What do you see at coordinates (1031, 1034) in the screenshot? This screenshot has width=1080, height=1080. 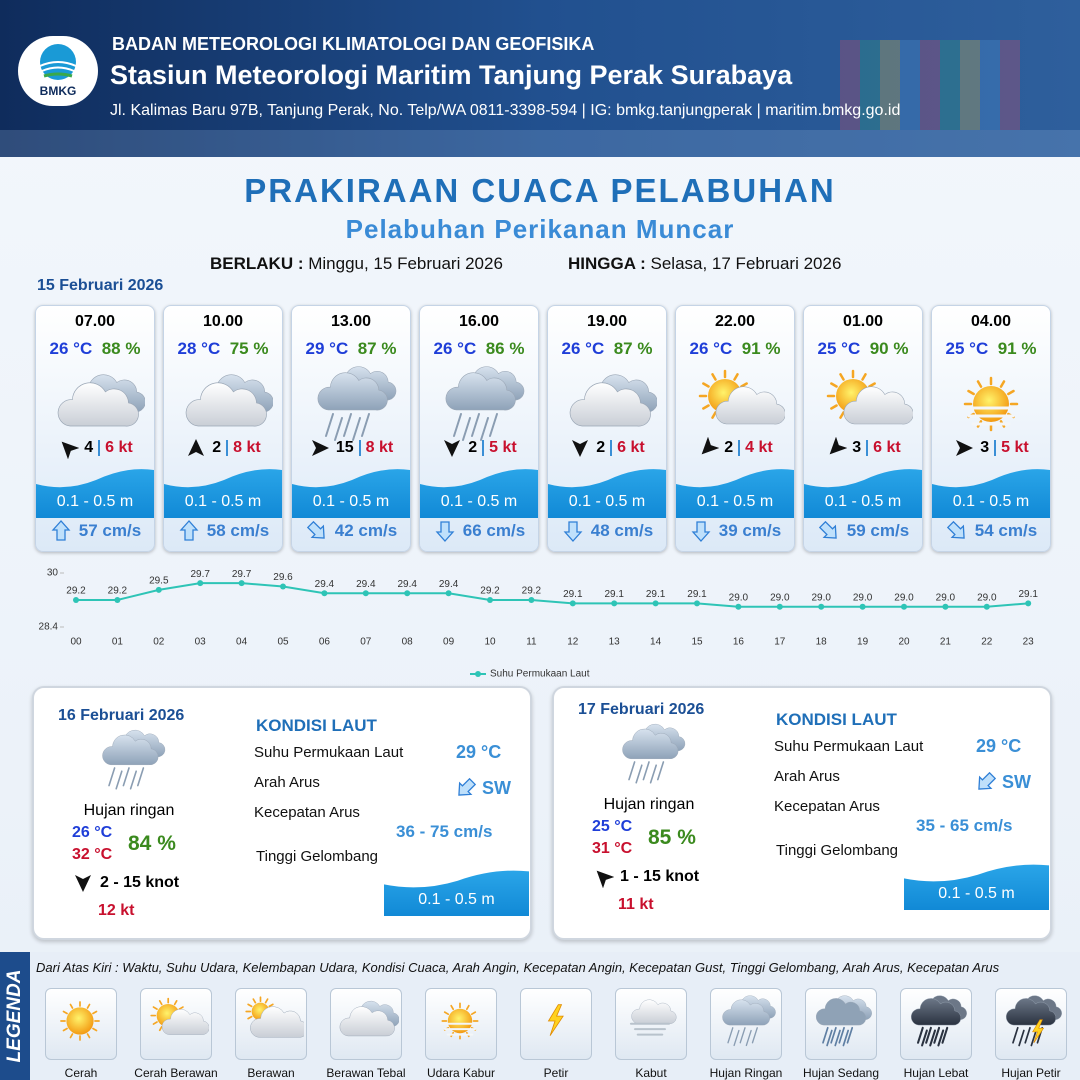 I see `legend-item: Hujan Petir` at bounding box center [1031, 1034].